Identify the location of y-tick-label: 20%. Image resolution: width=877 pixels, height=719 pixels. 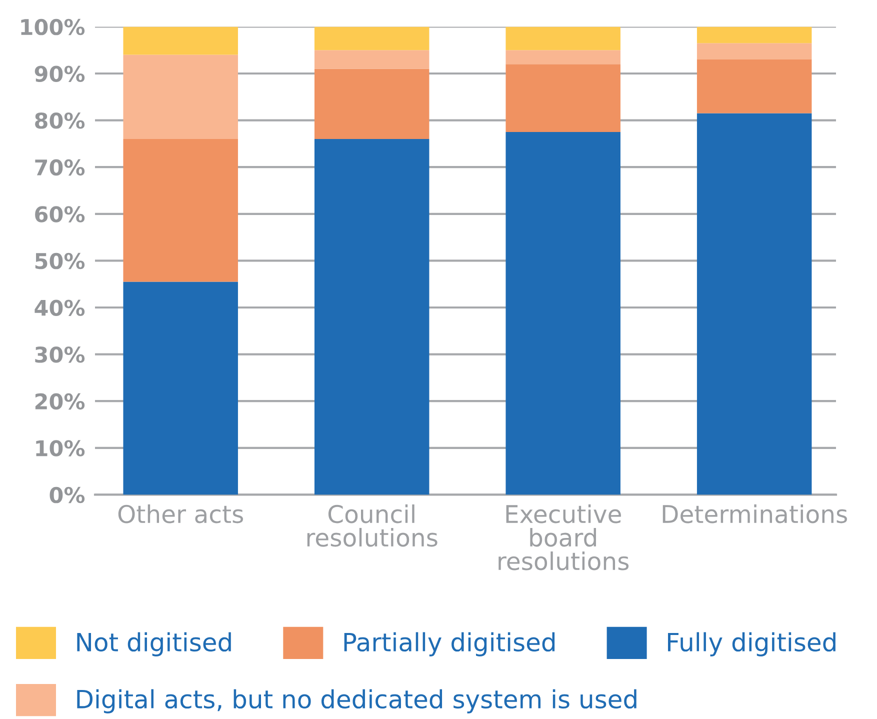
(60, 401).